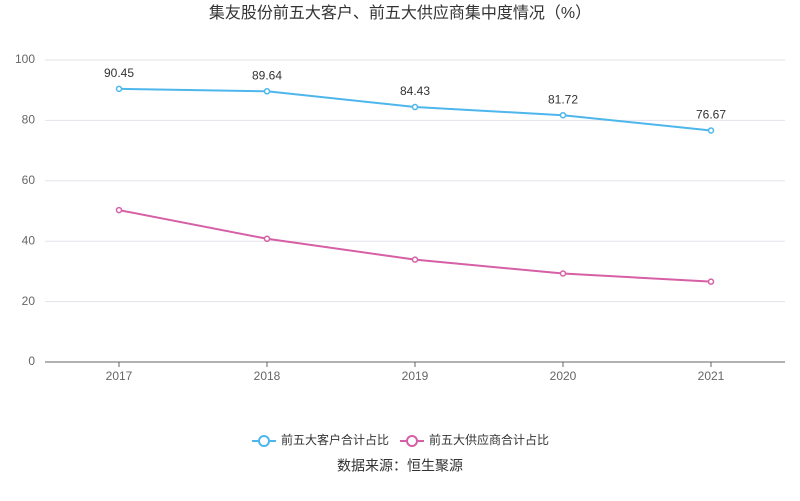 The width and height of the screenshot is (800, 501). I want to click on data-label: 76.67, so click(711, 115).